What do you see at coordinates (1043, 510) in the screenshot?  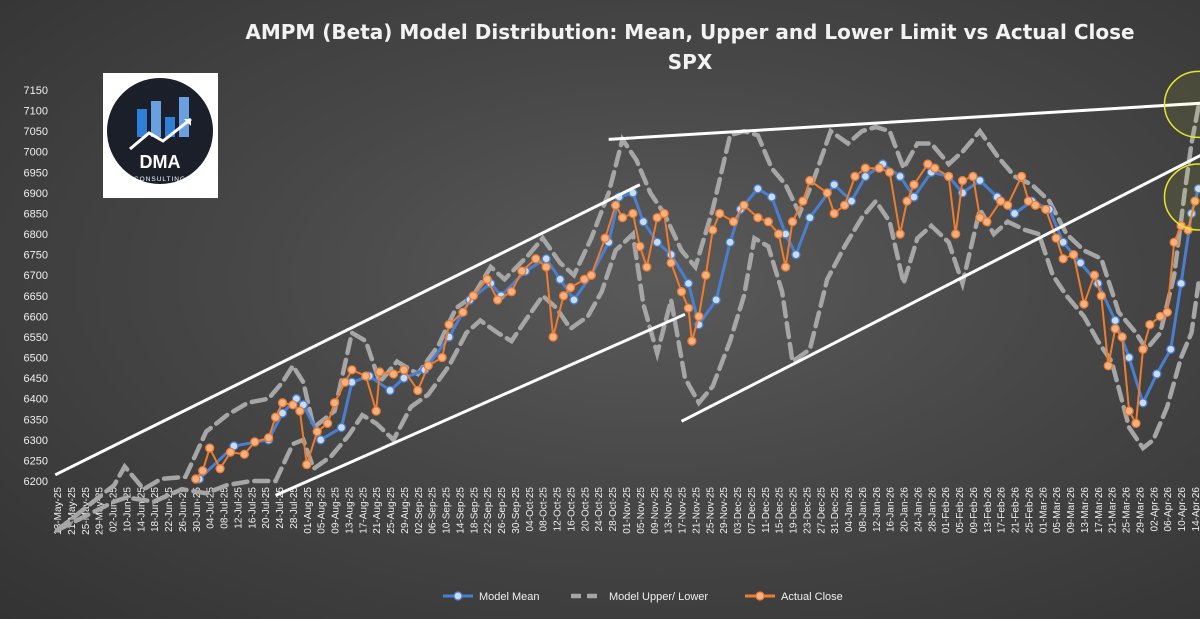 I see `x-tick-label: 01-Mar-26` at bounding box center [1043, 510].